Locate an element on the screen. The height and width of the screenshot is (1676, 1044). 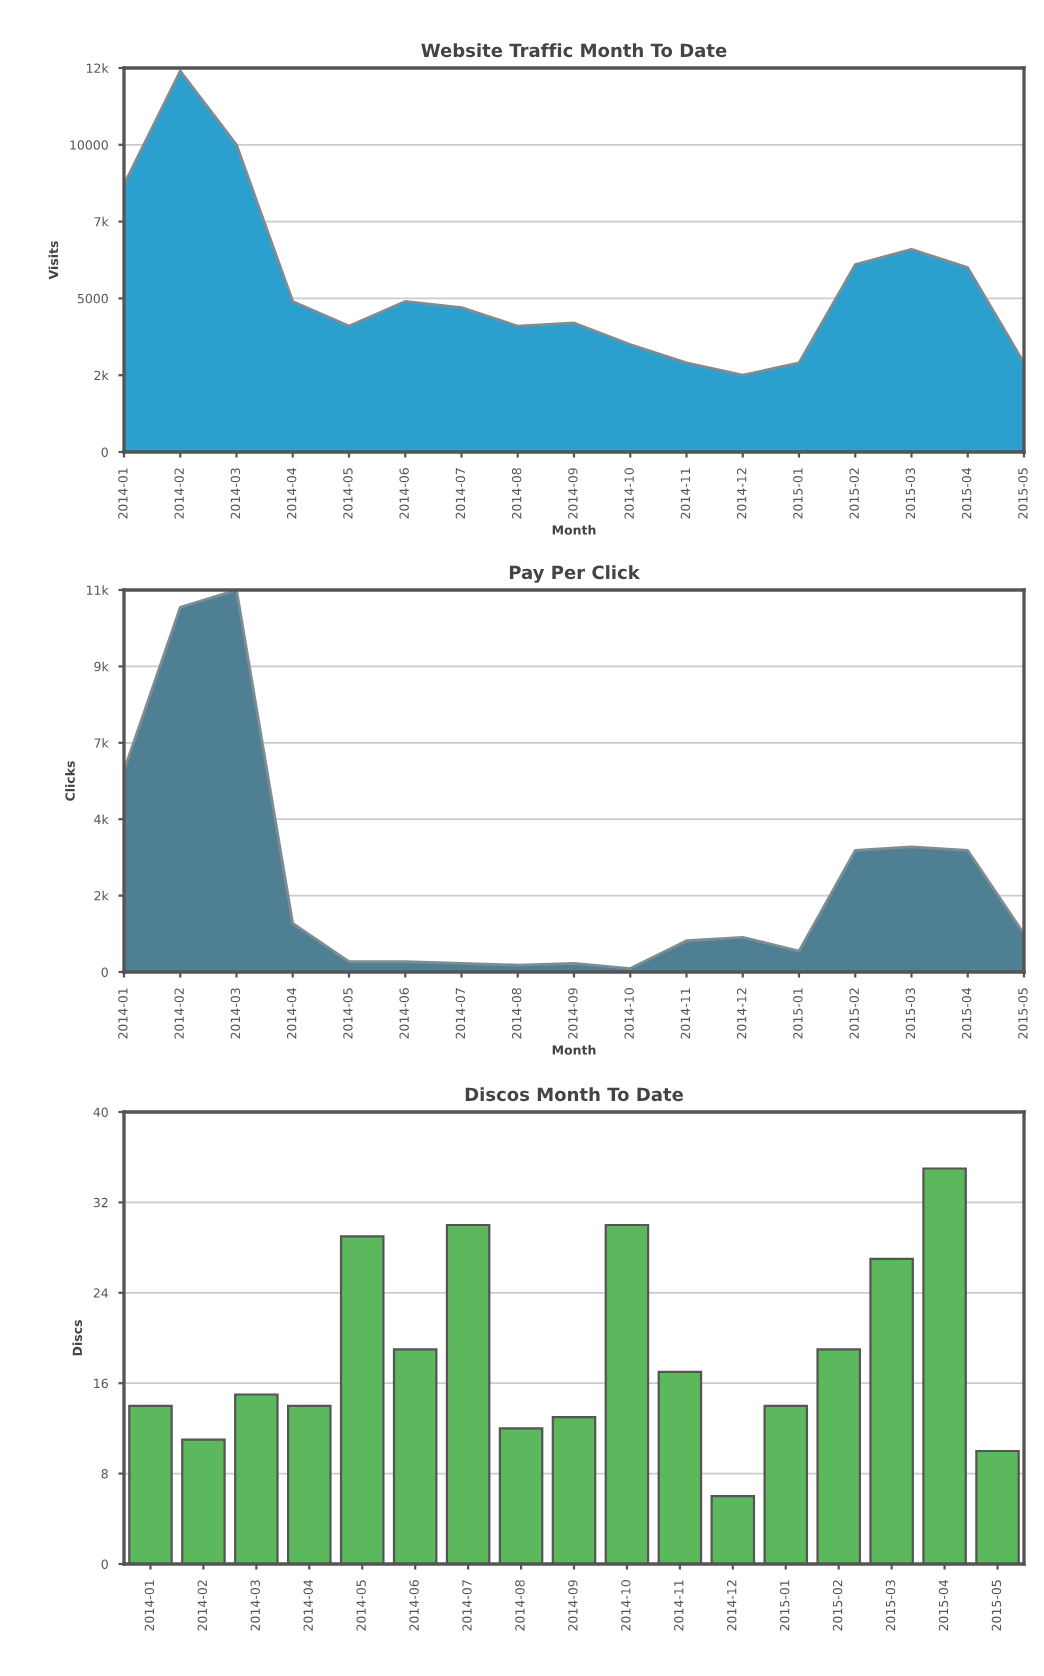
chart-title: Discos Month To Date is located at coordinates (574, 1094).